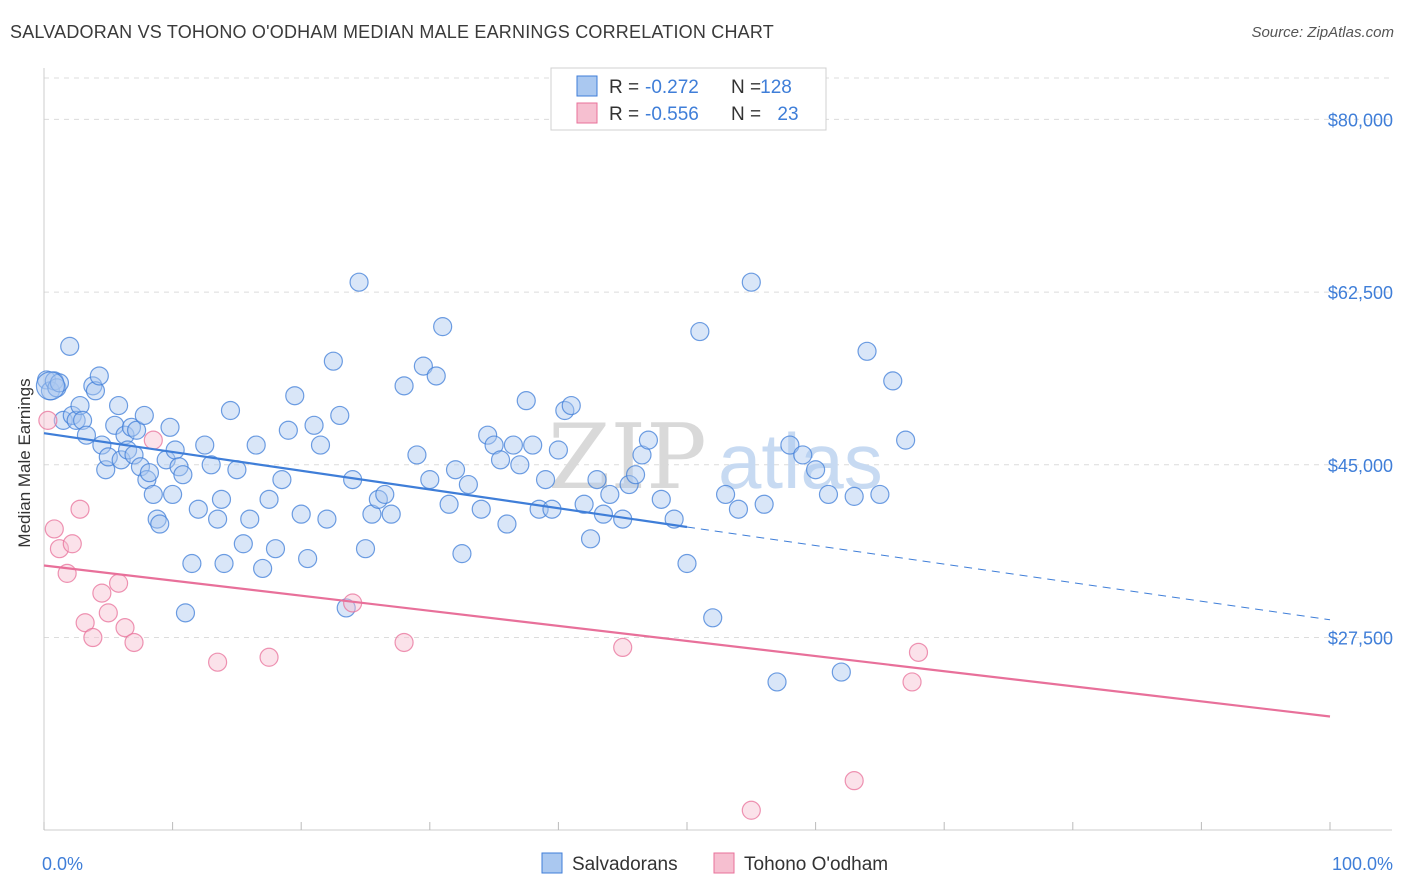 This screenshot has width=1406, height=892. I want to click on y-tick-label: $62,500, so click(1360, 293).